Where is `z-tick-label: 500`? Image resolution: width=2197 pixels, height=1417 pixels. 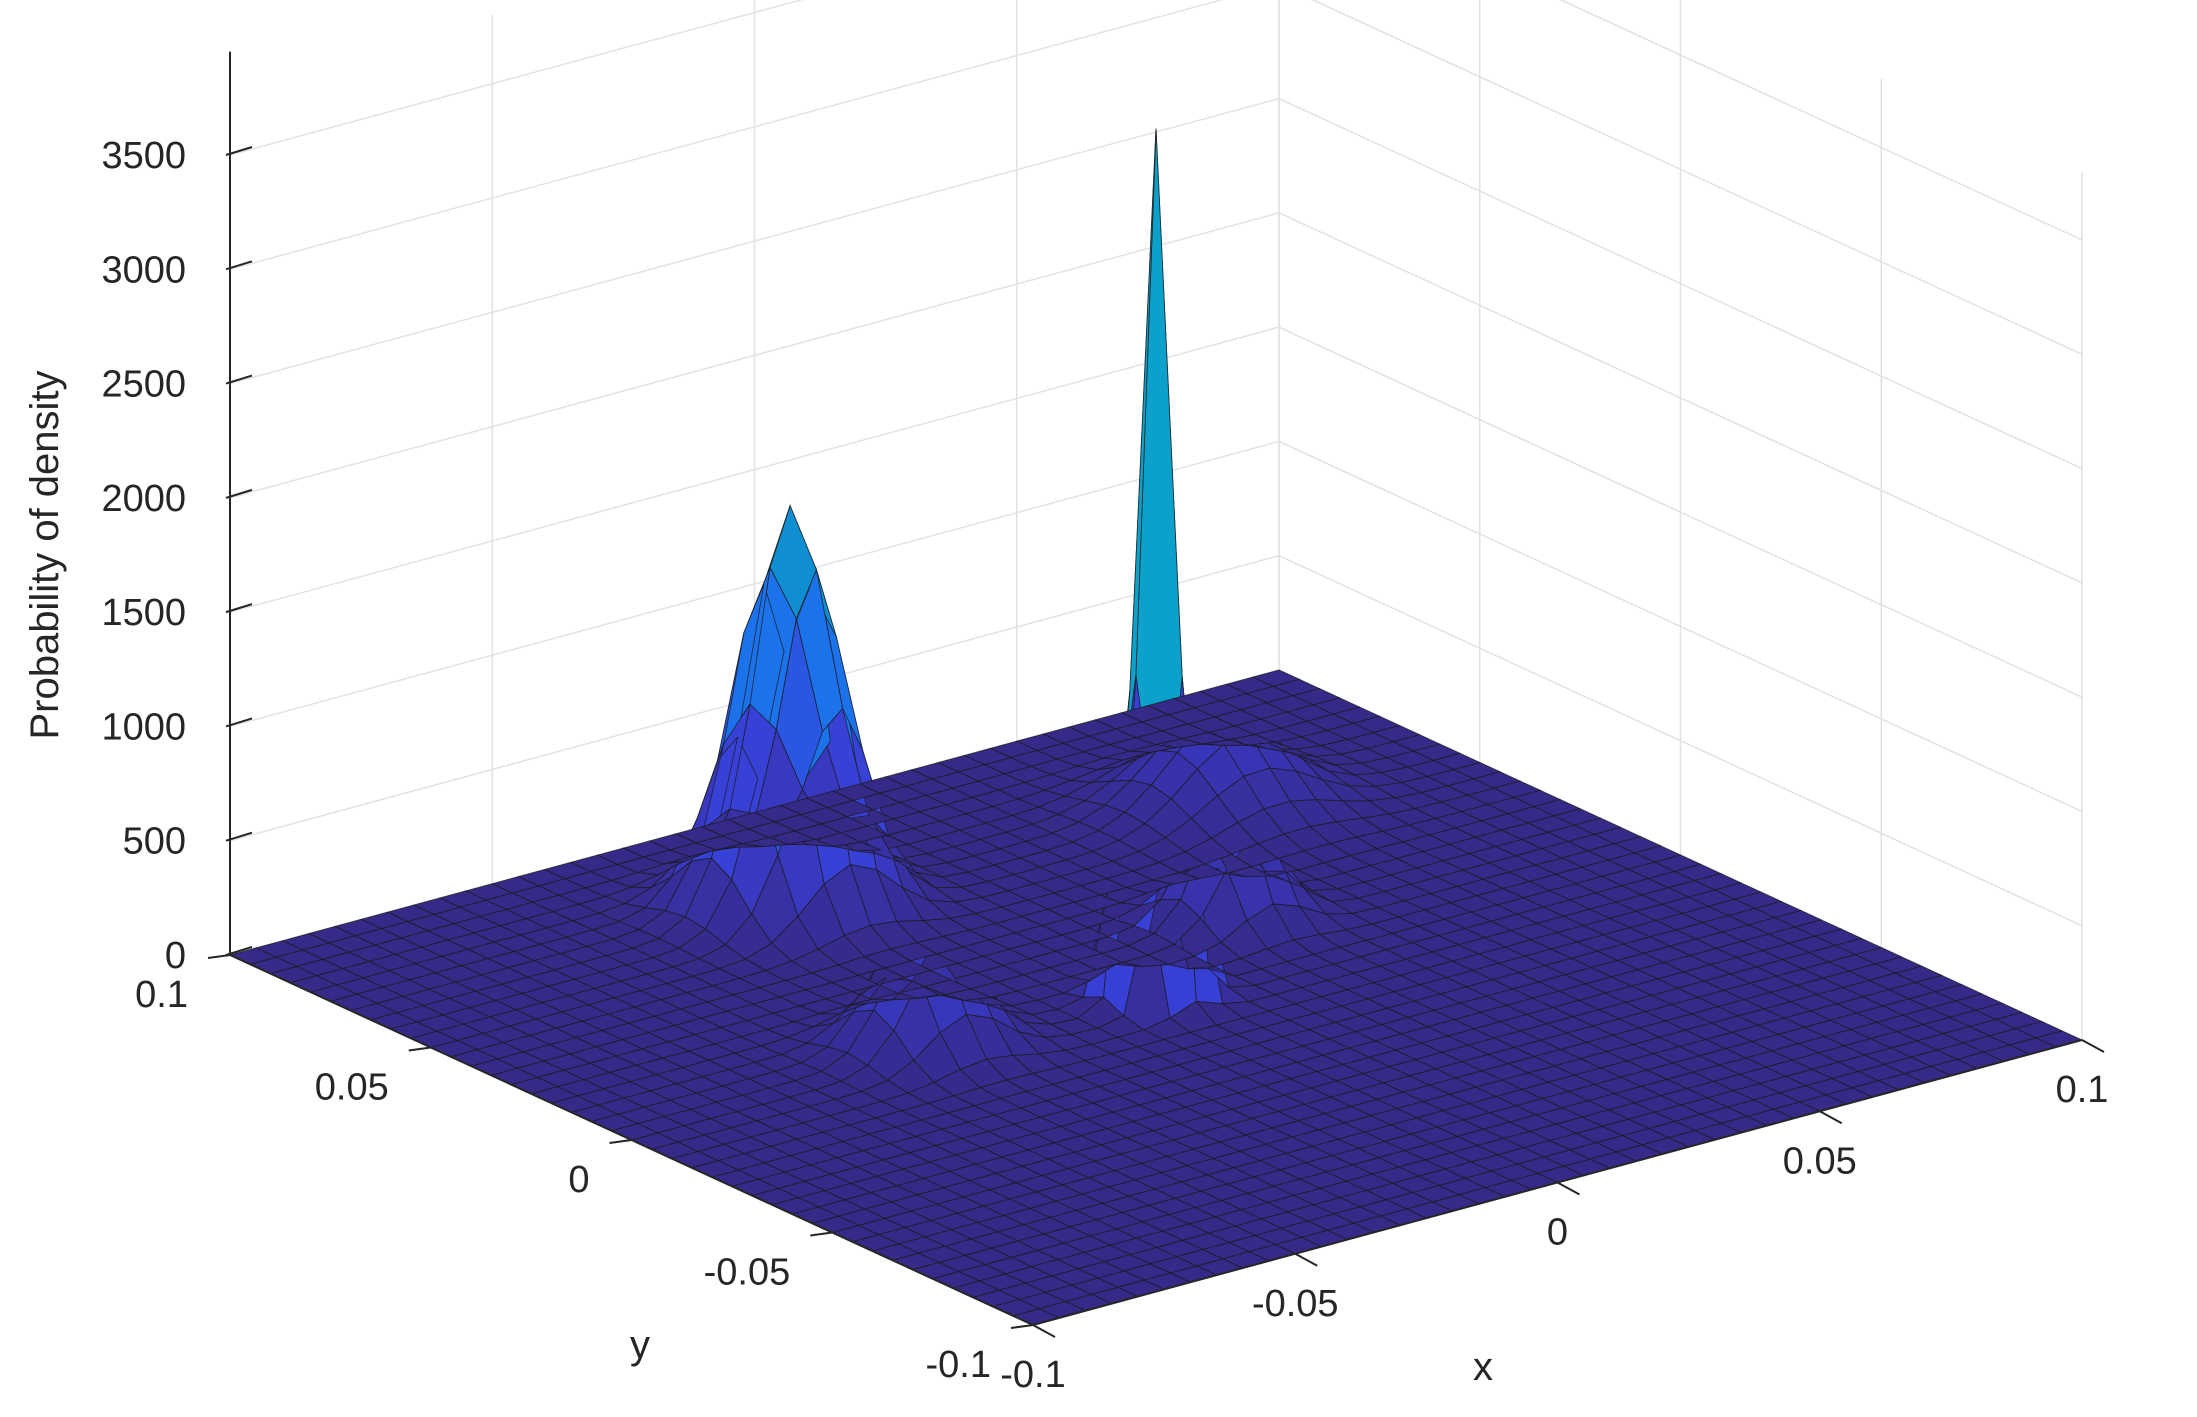 z-tick-label: 500 is located at coordinates (154, 842).